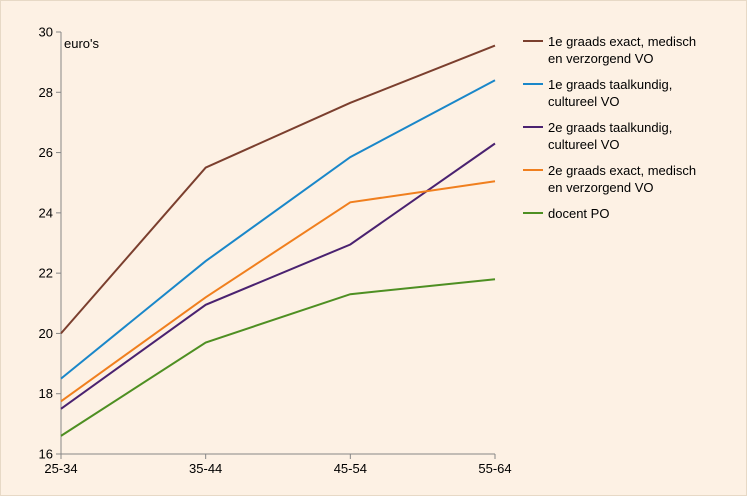  Describe the element at coordinates (205, 468) in the screenshot. I see `x-tick-label: 35-44` at that location.